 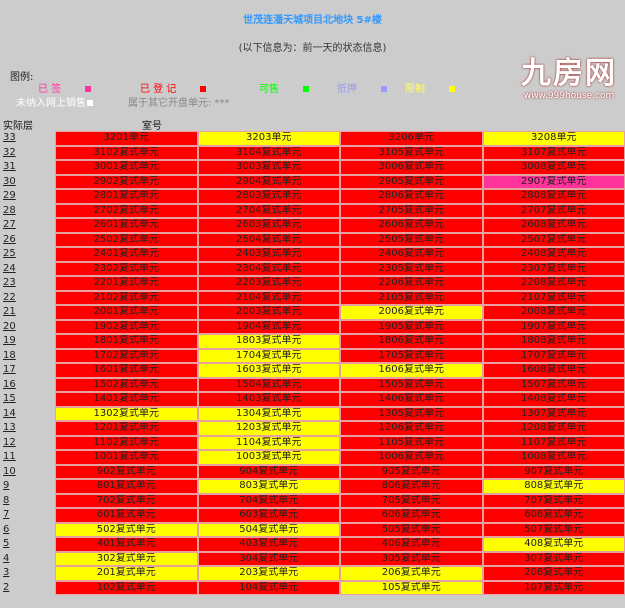 I want to click on unit-cell: 304复式单元, so click(x=268, y=558).